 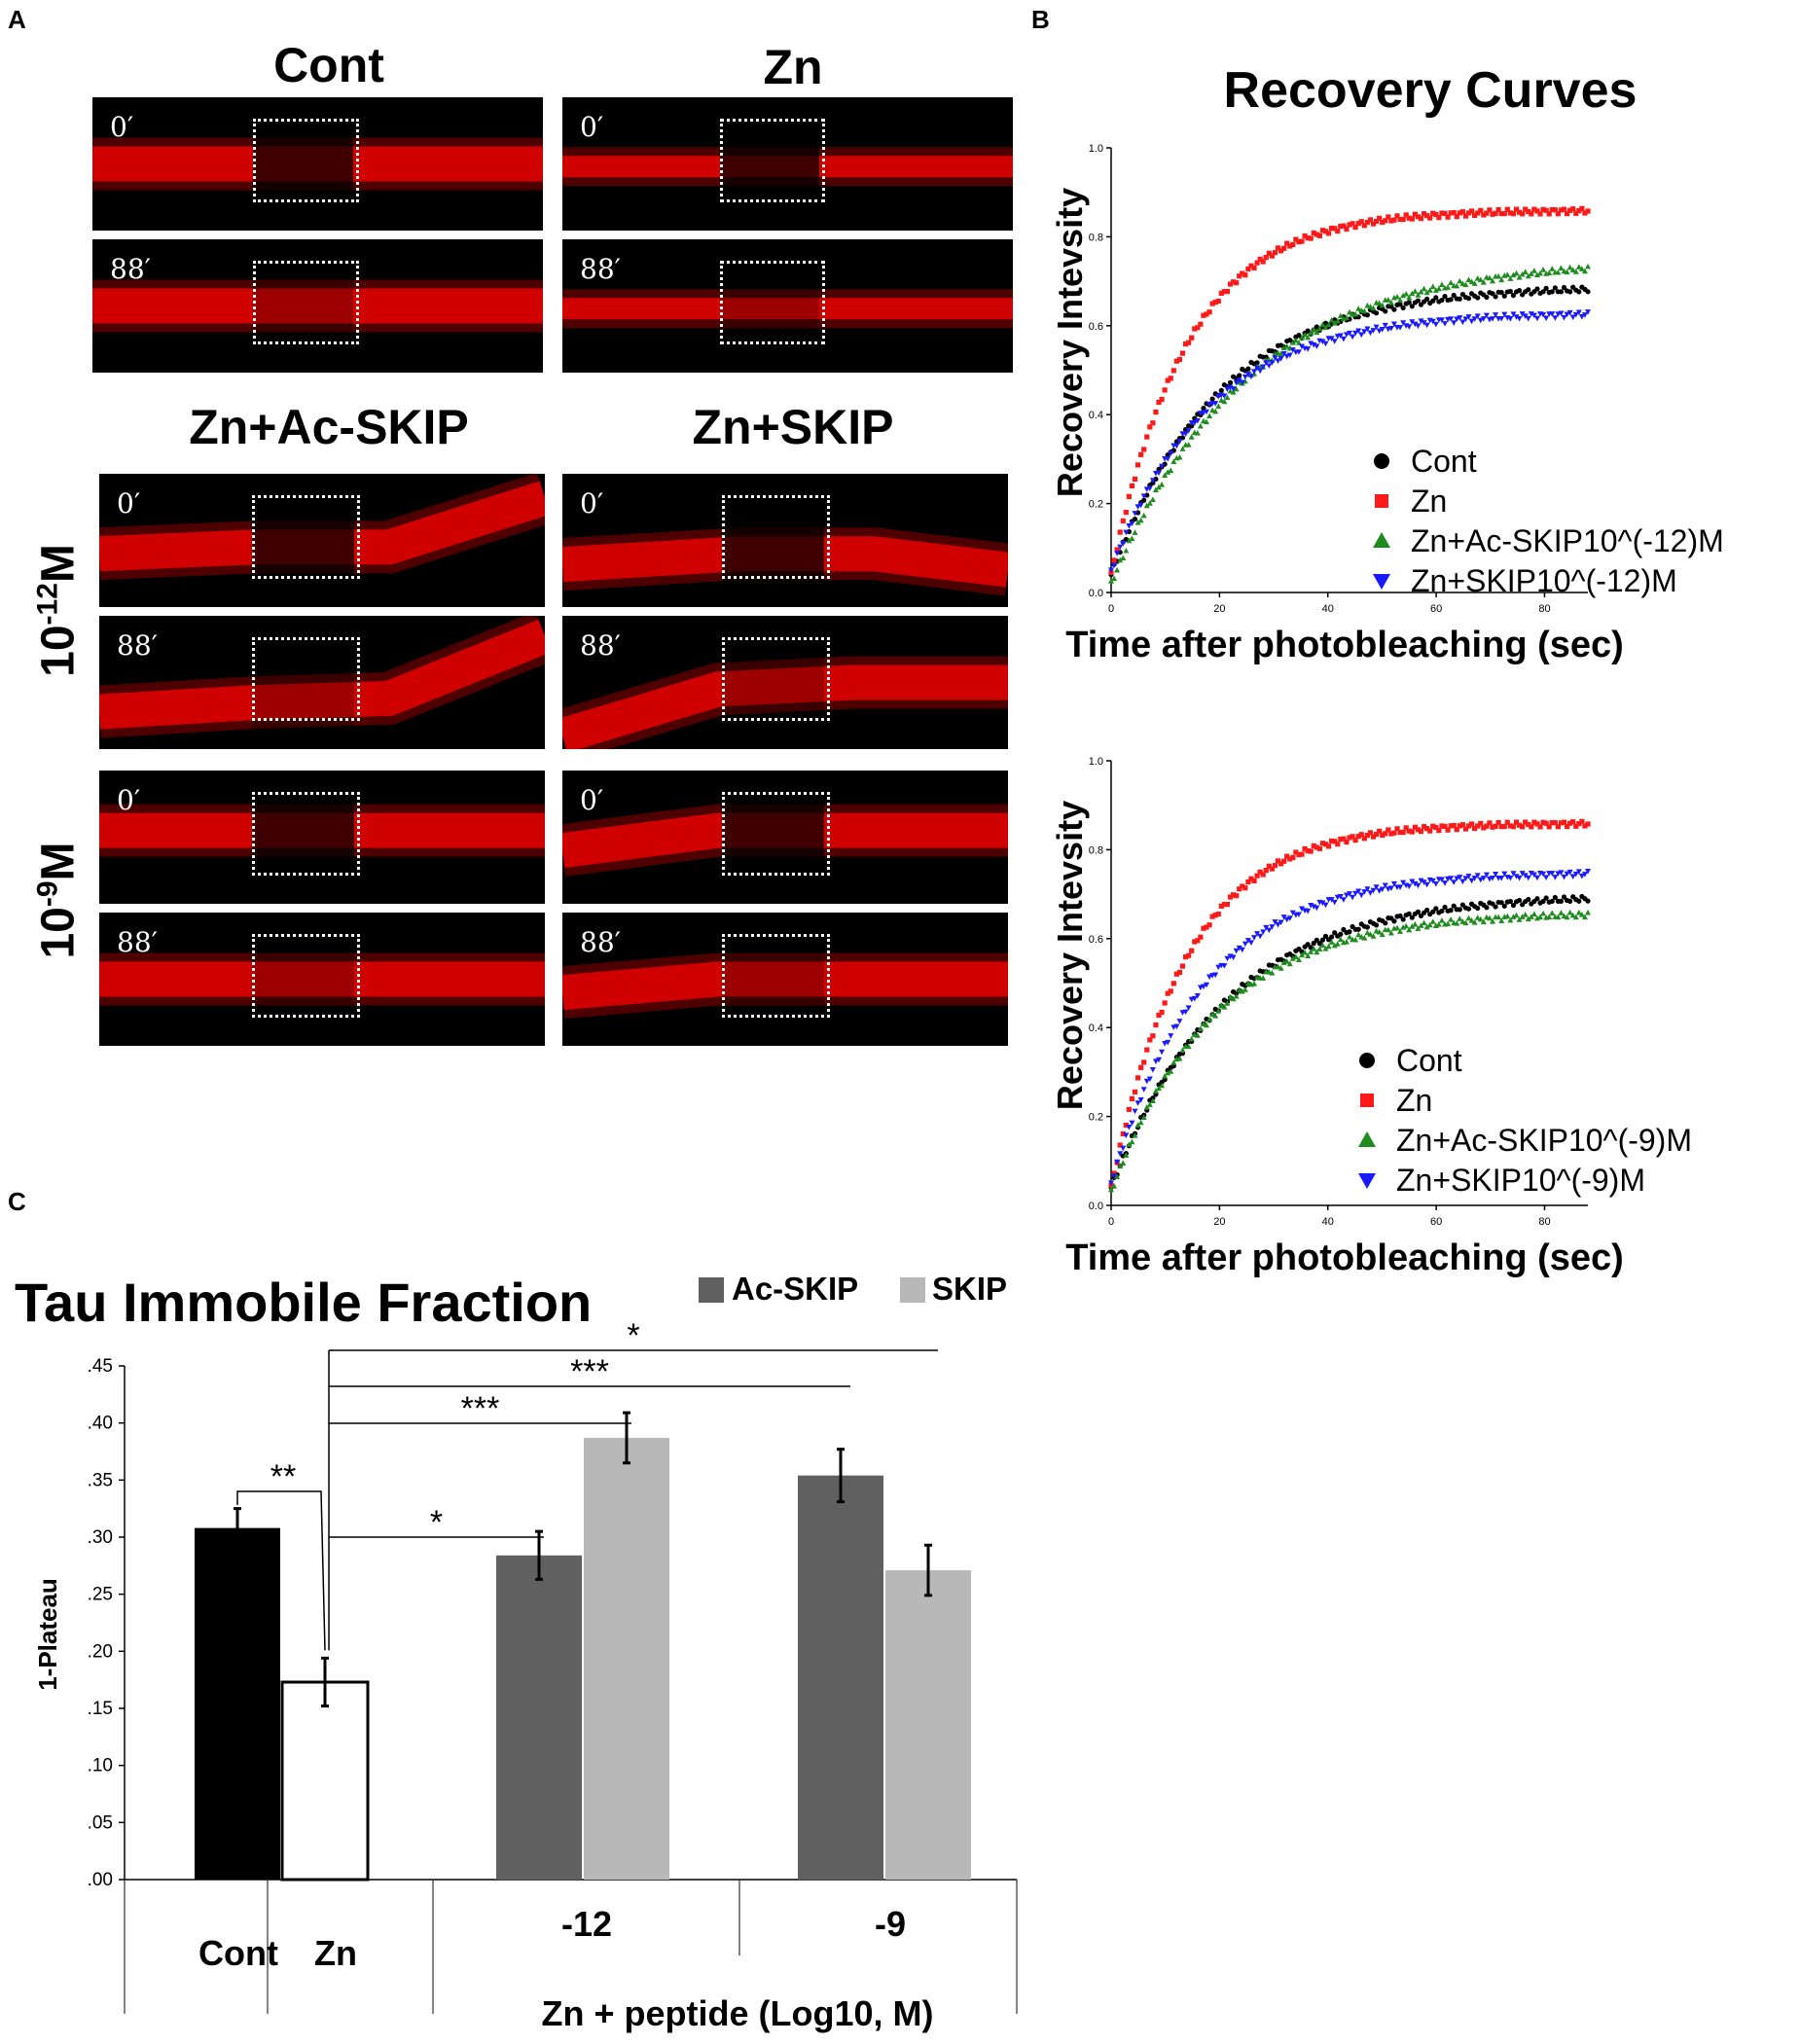 What do you see at coordinates (129, 504) in the screenshot?
I see `timepoint-label: 0′` at bounding box center [129, 504].